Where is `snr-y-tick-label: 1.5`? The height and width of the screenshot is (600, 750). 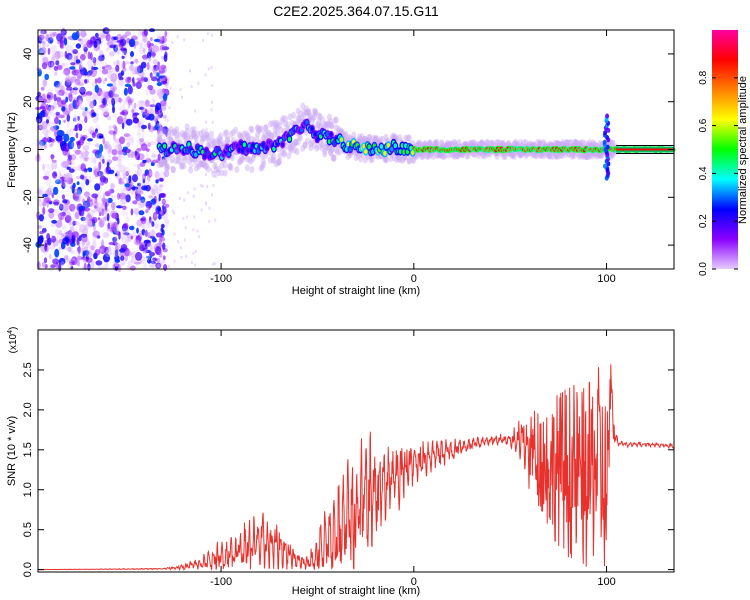
snr-y-tick-label: 1.5 is located at coordinates (28, 449).